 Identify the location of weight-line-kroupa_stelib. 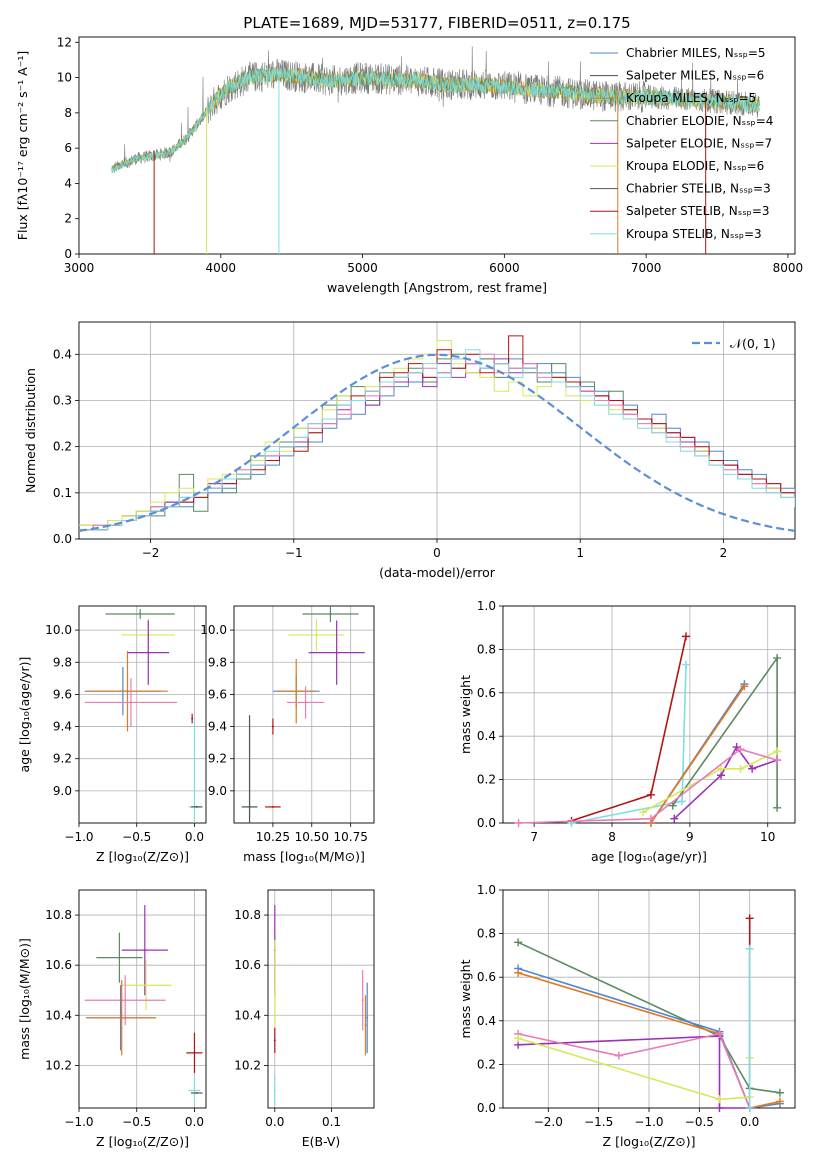
(629, 744).